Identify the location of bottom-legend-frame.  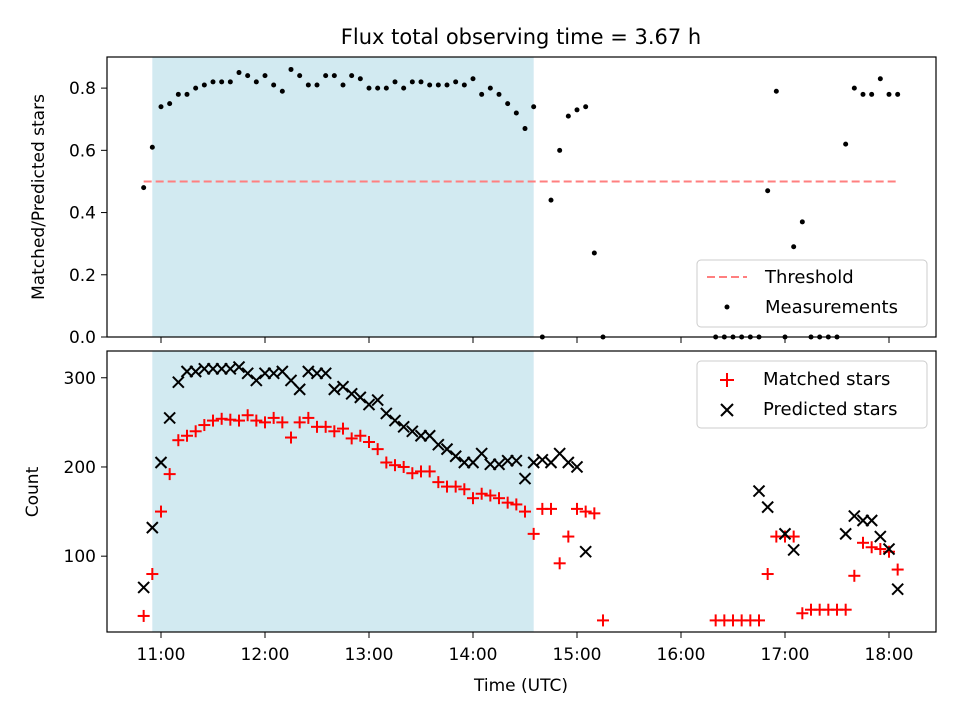
(812, 394).